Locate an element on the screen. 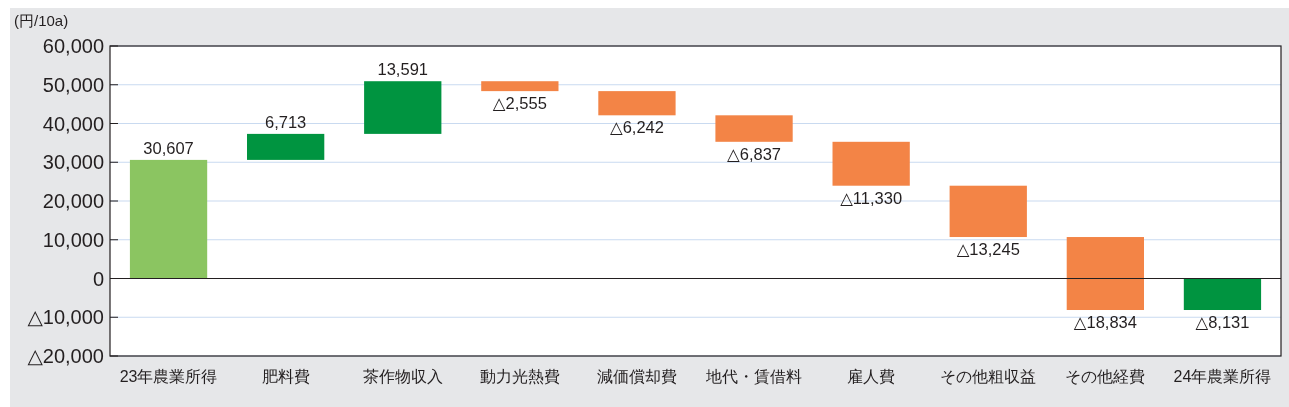 The image size is (1289, 407). y-tick-label: 0 is located at coordinates (98, 278).